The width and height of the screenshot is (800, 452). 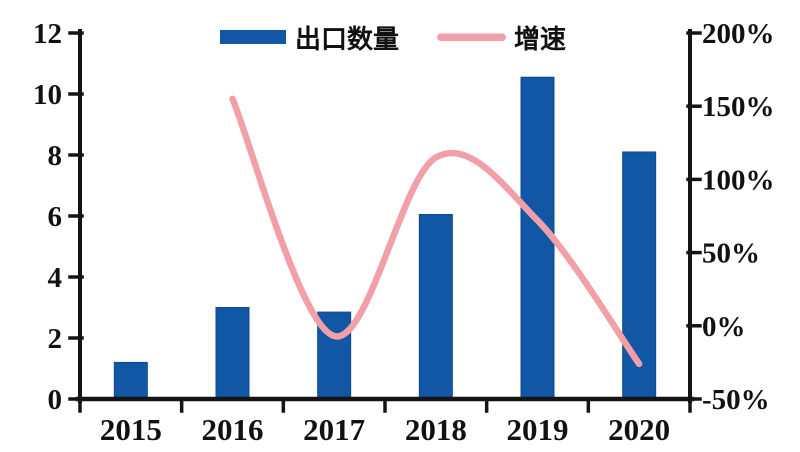 I want to click on bar-2019, so click(x=537, y=238).